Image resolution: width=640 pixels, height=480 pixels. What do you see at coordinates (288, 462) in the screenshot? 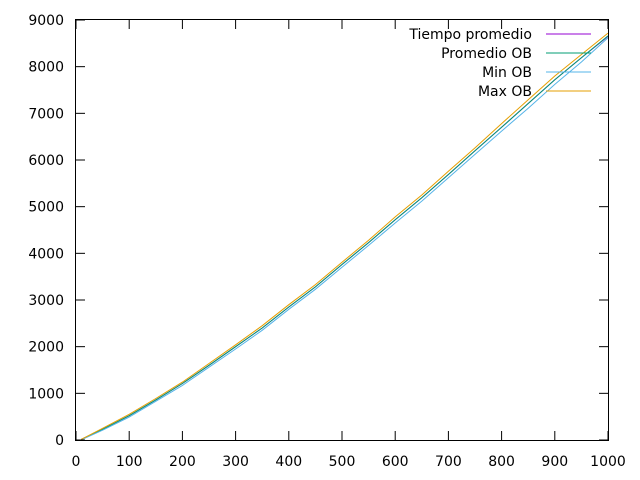
I see `x-tick-label: 400` at bounding box center [288, 462].